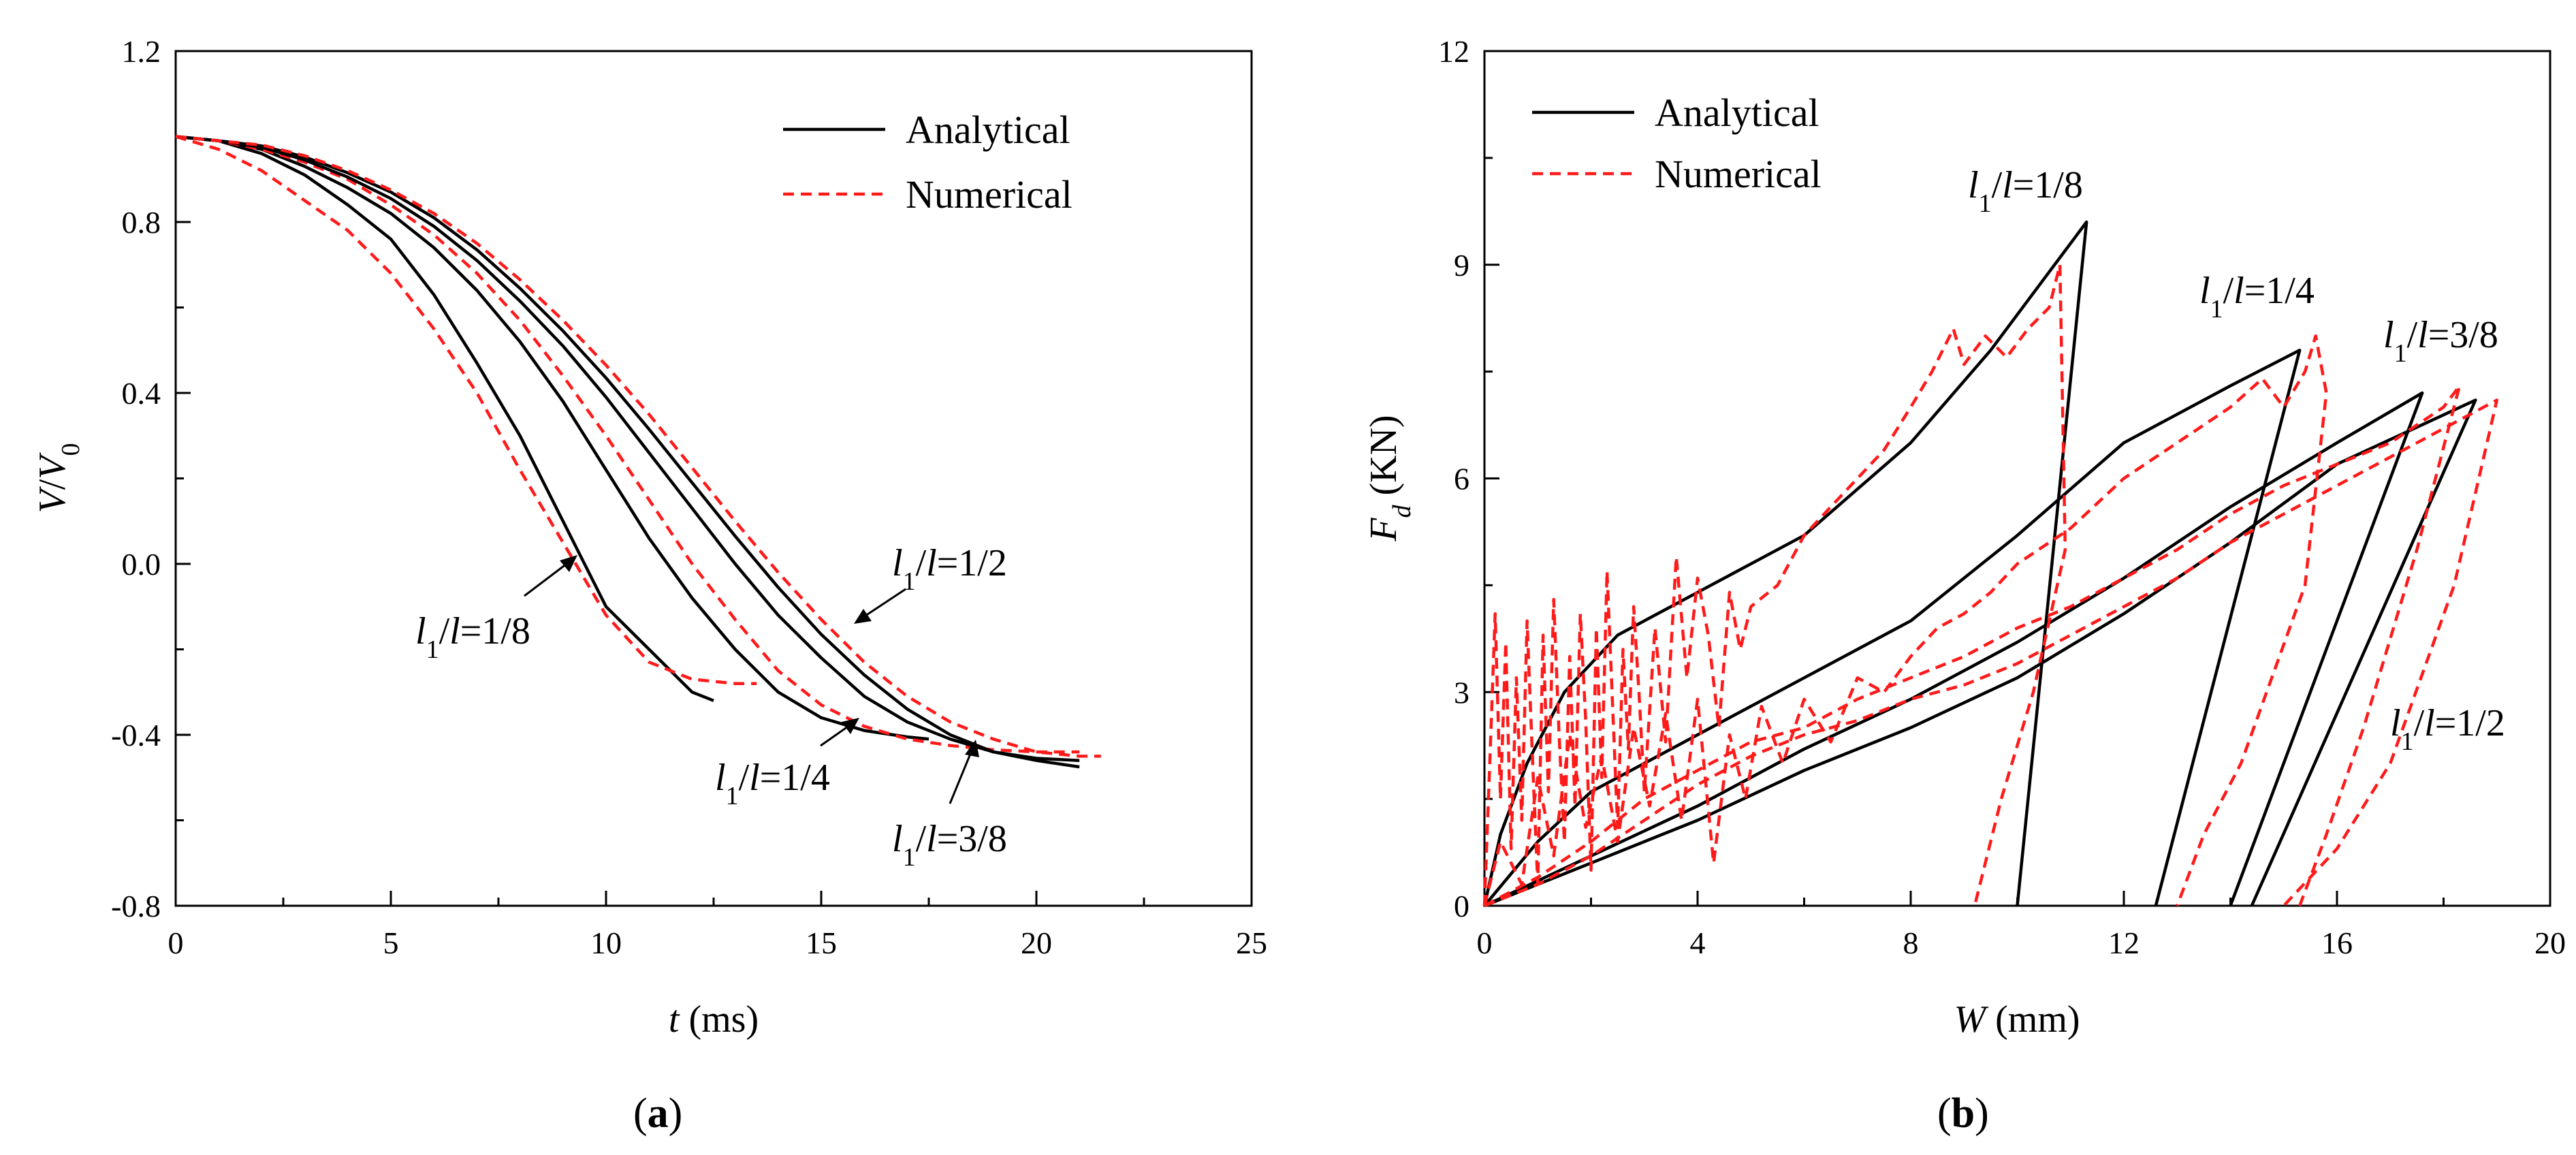  I want to click on x-axis-title-a: t (ms), so click(714, 1019).